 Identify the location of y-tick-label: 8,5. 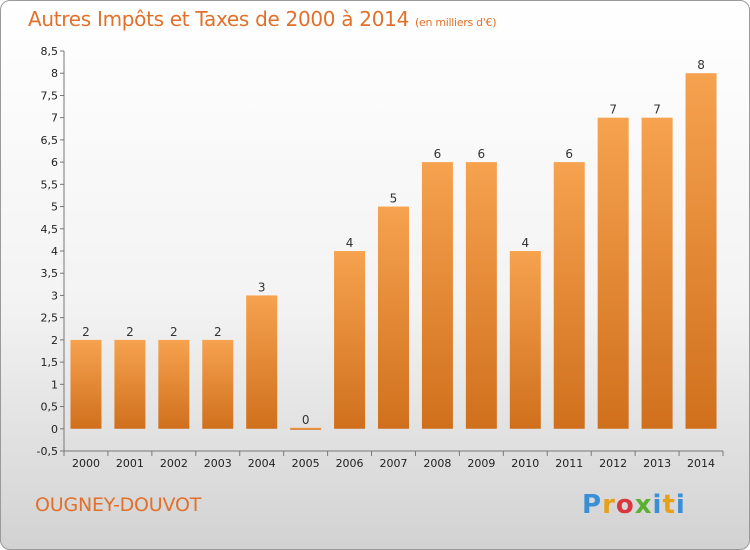
(50, 51).